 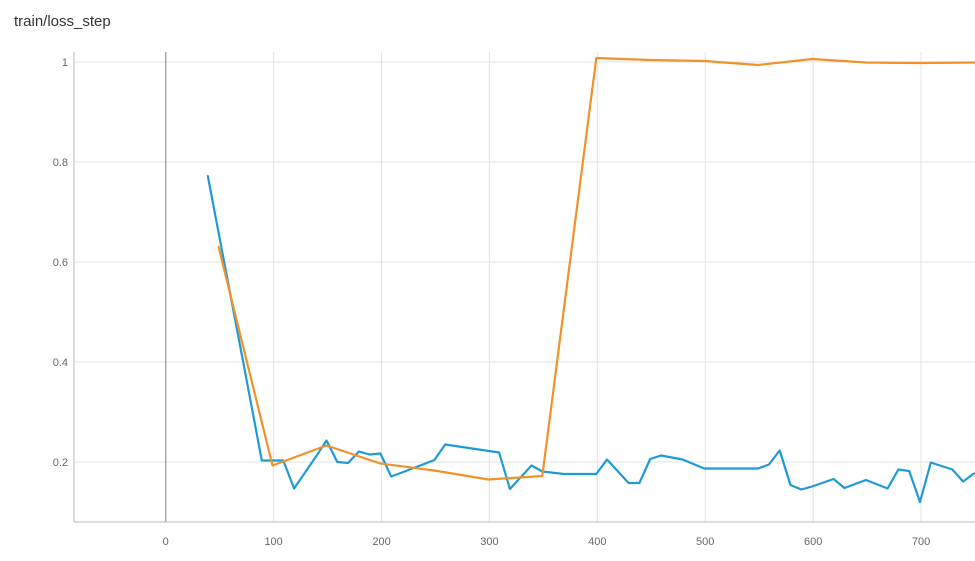 What do you see at coordinates (489, 542) in the screenshot?
I see `x-tick-label: 300` at bounding box center [489, 542].